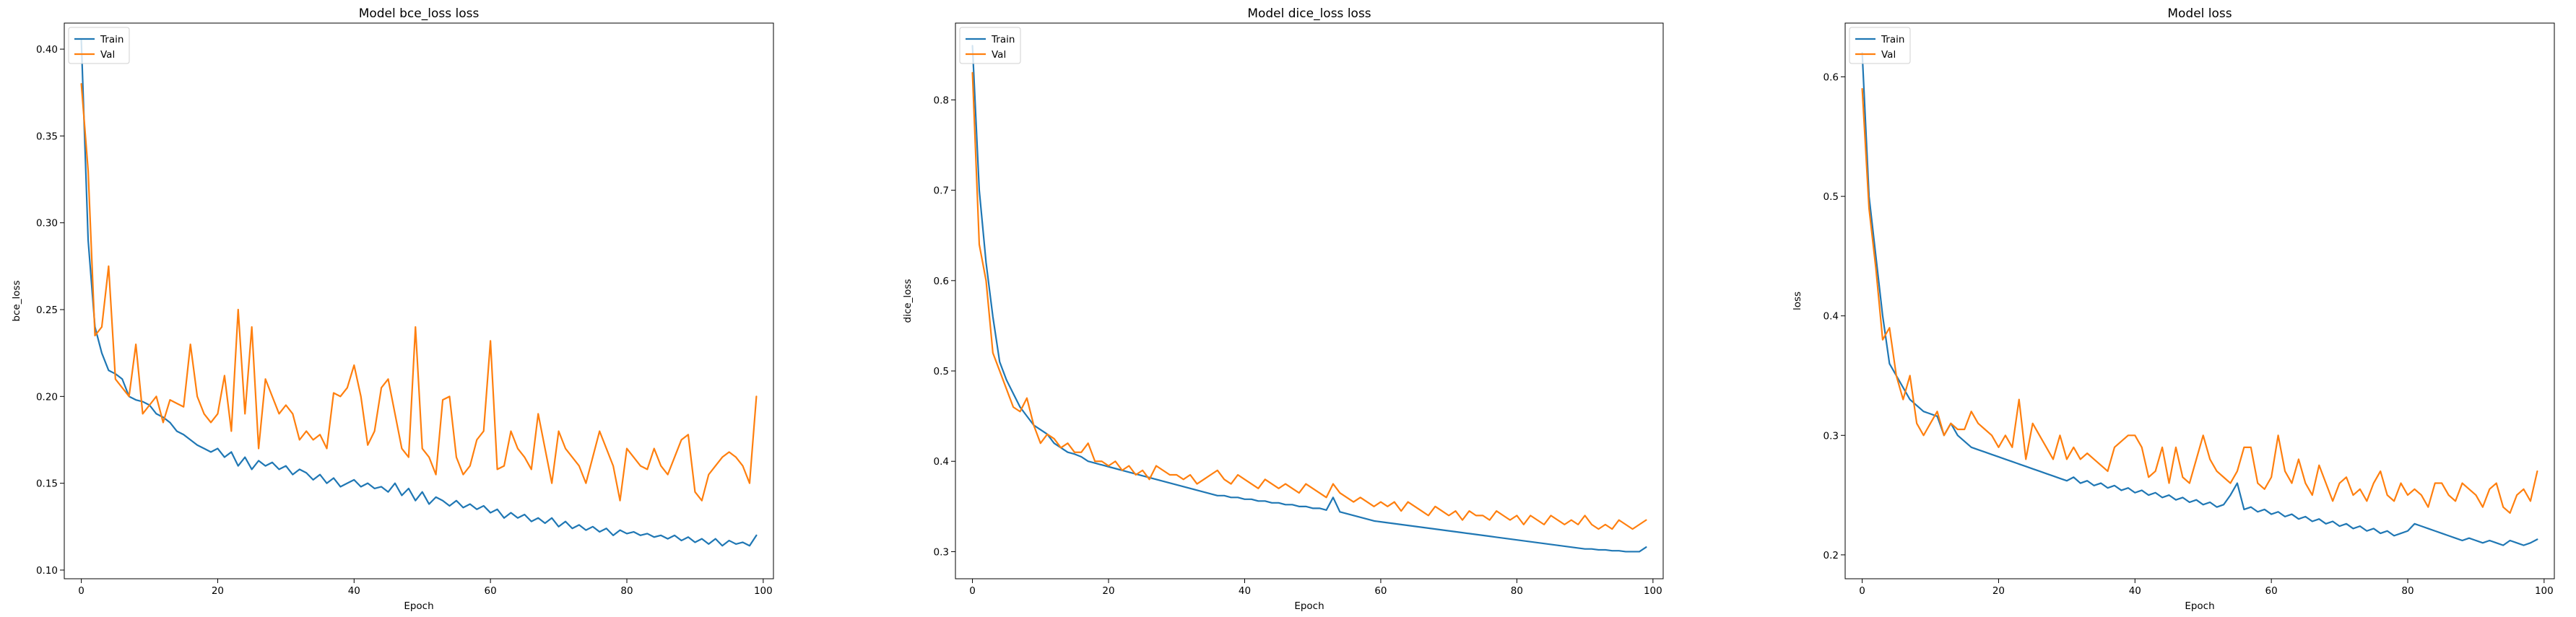 The image size is (2576, 617). What do you see at coordinates (47, 484) in the screenshot?
I see `y-tick-label: 0.15` at bounding box center [47, 484].